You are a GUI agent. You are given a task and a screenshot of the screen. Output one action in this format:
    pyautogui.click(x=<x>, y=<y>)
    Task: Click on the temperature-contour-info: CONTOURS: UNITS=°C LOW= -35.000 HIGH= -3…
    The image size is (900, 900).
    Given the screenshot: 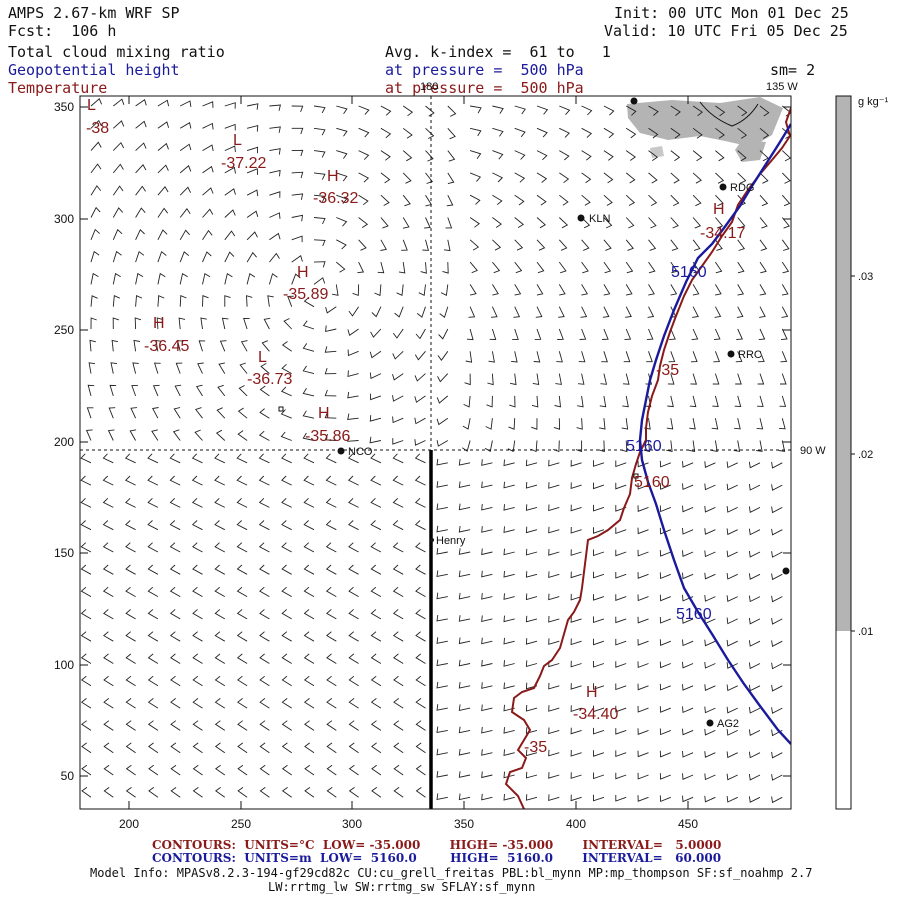 What is the action you would take?
    pyautogui.click(x=437, y=845)
    